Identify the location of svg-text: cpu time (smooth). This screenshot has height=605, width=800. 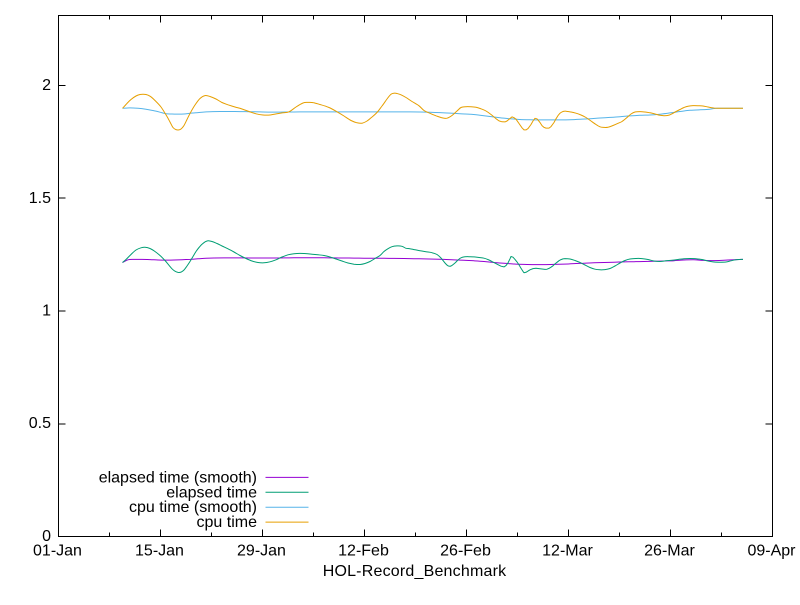
(193, 507).